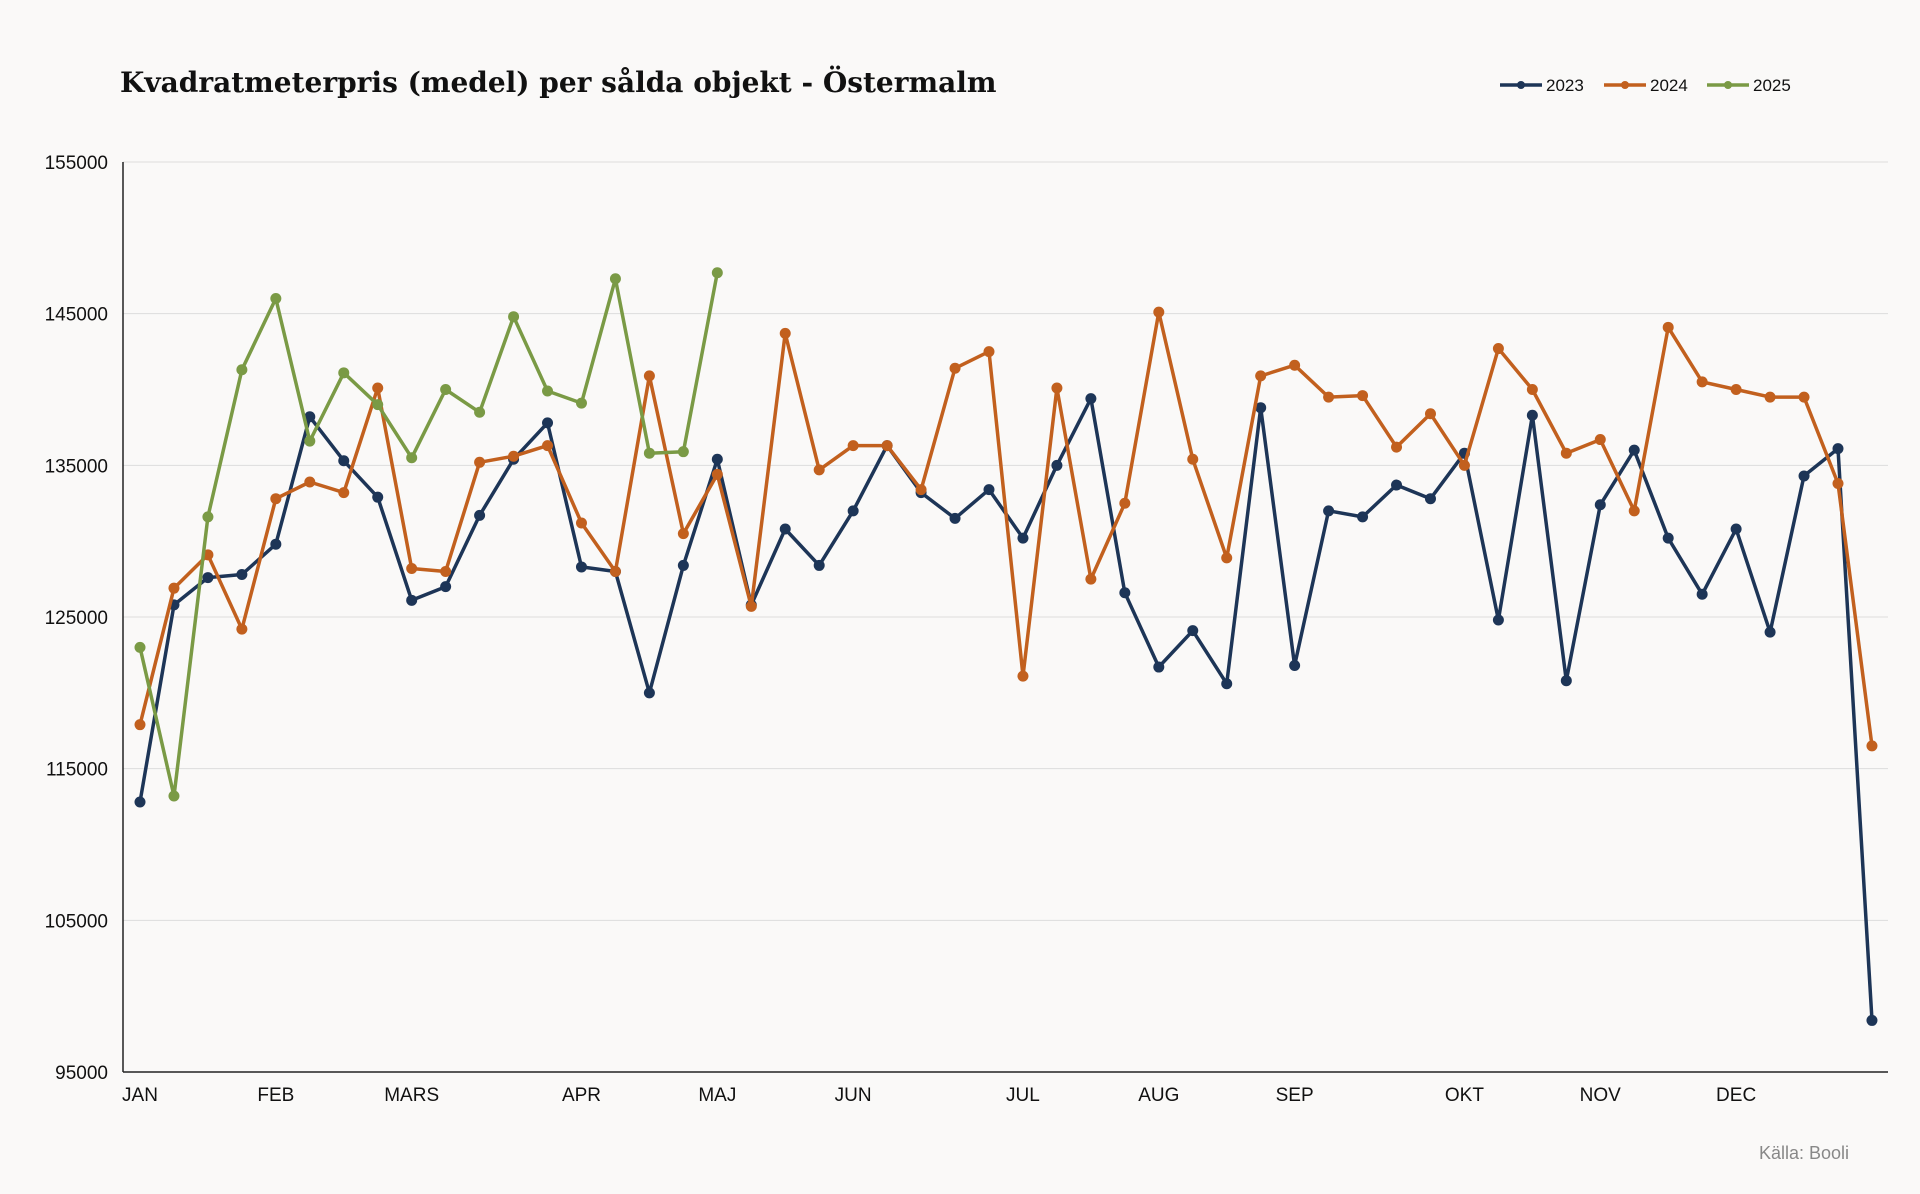 The width and height of the screenshot is (1920, 1194). I want to click on legend-item-2023: 2023, so click(1542, 85).